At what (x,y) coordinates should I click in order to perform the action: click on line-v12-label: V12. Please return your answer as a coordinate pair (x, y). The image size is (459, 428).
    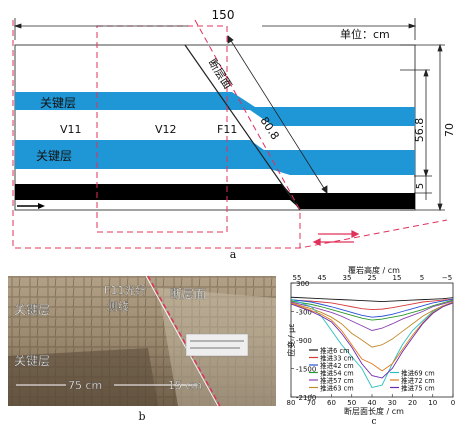
    Looking at the image, I should click on (166, 129).